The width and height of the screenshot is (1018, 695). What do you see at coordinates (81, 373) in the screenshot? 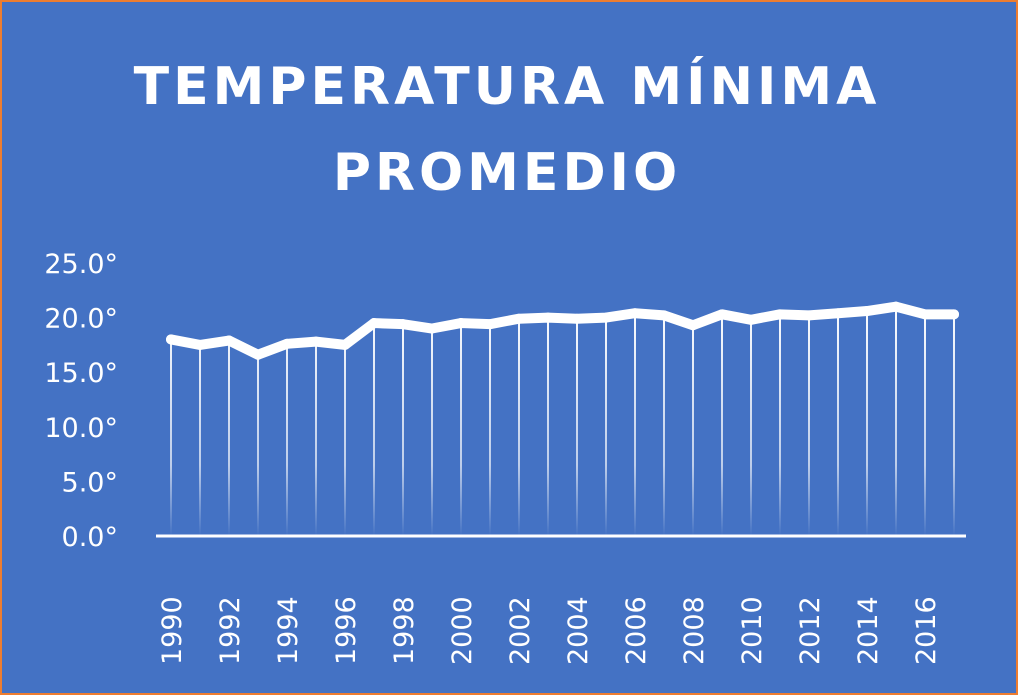
I see `y-tick-label: 15.0°` at bounding box center [81, 373].